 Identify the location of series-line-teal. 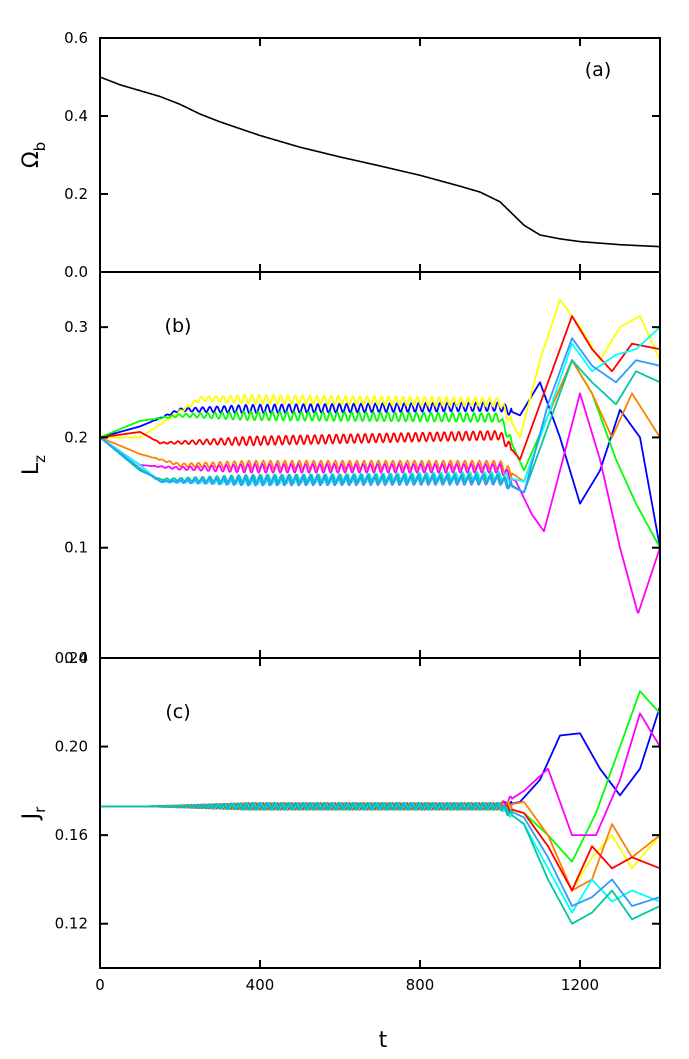
(380, 863).